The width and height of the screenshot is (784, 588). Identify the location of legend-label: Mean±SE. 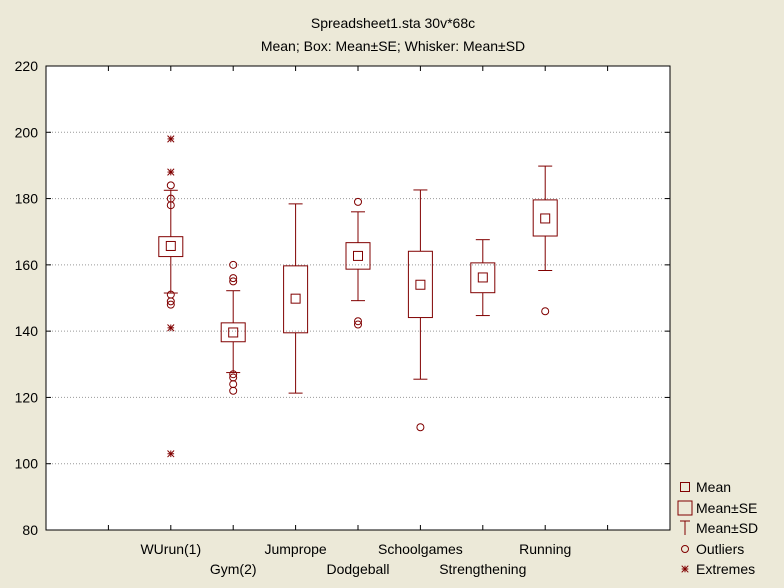
(726, 508).